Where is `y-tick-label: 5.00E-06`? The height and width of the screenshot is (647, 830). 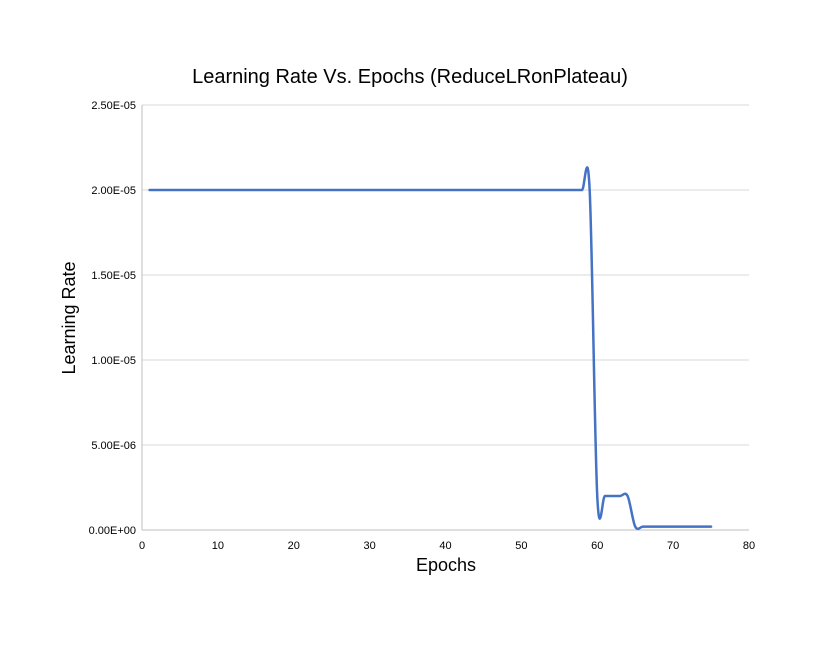 y-tick-label: 5.00E-06 is located at coordinates (113, 446).